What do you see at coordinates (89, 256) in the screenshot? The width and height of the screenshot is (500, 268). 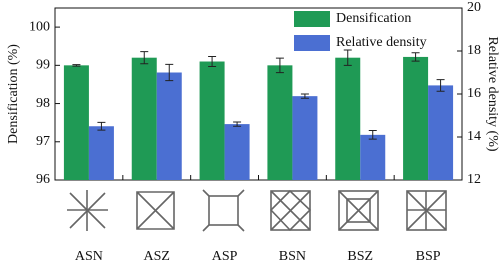 I see `x-tick-label: ASN` at bounding box center [89, 256].